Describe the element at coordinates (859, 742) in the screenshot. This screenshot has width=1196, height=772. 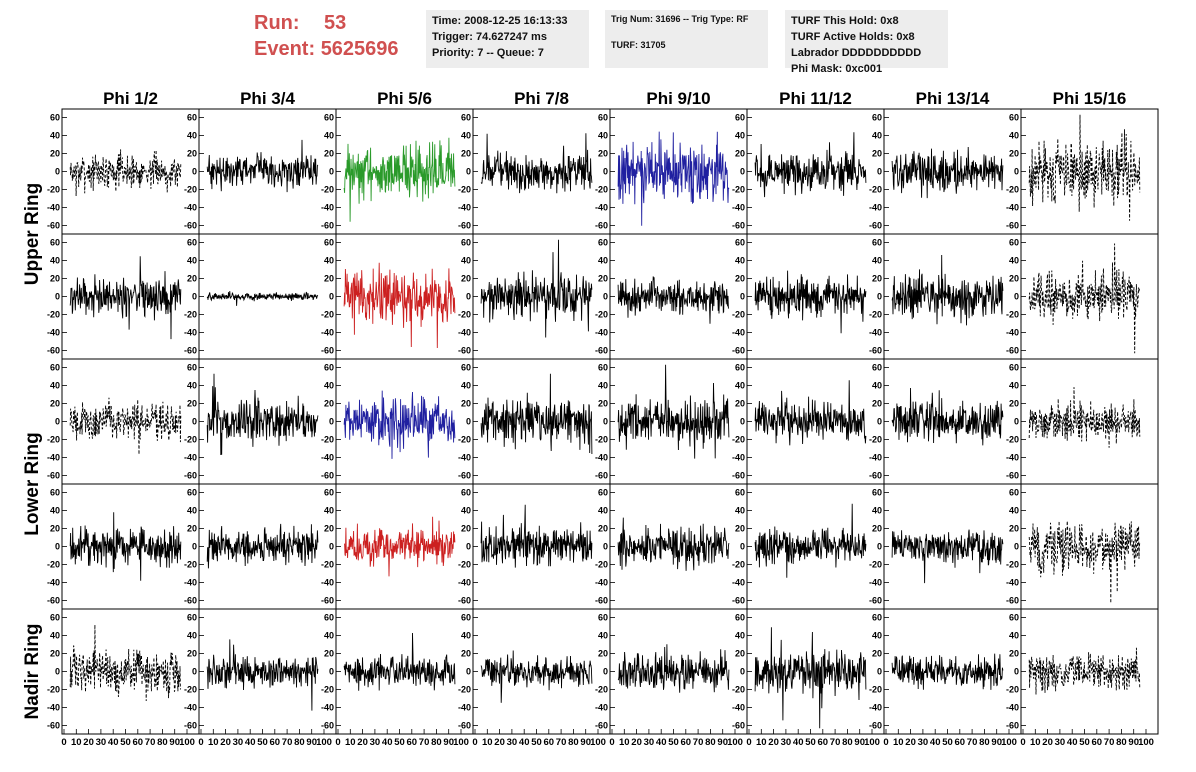
I see `x-tick-label: 90` at that location.